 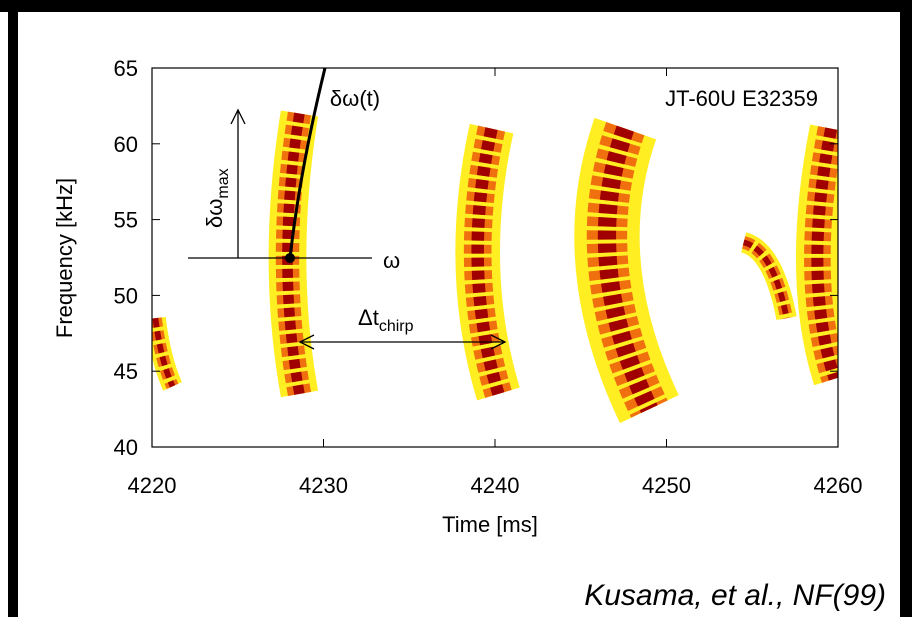 I want to click on annotation: δωmax, so click(x=217, y=198).